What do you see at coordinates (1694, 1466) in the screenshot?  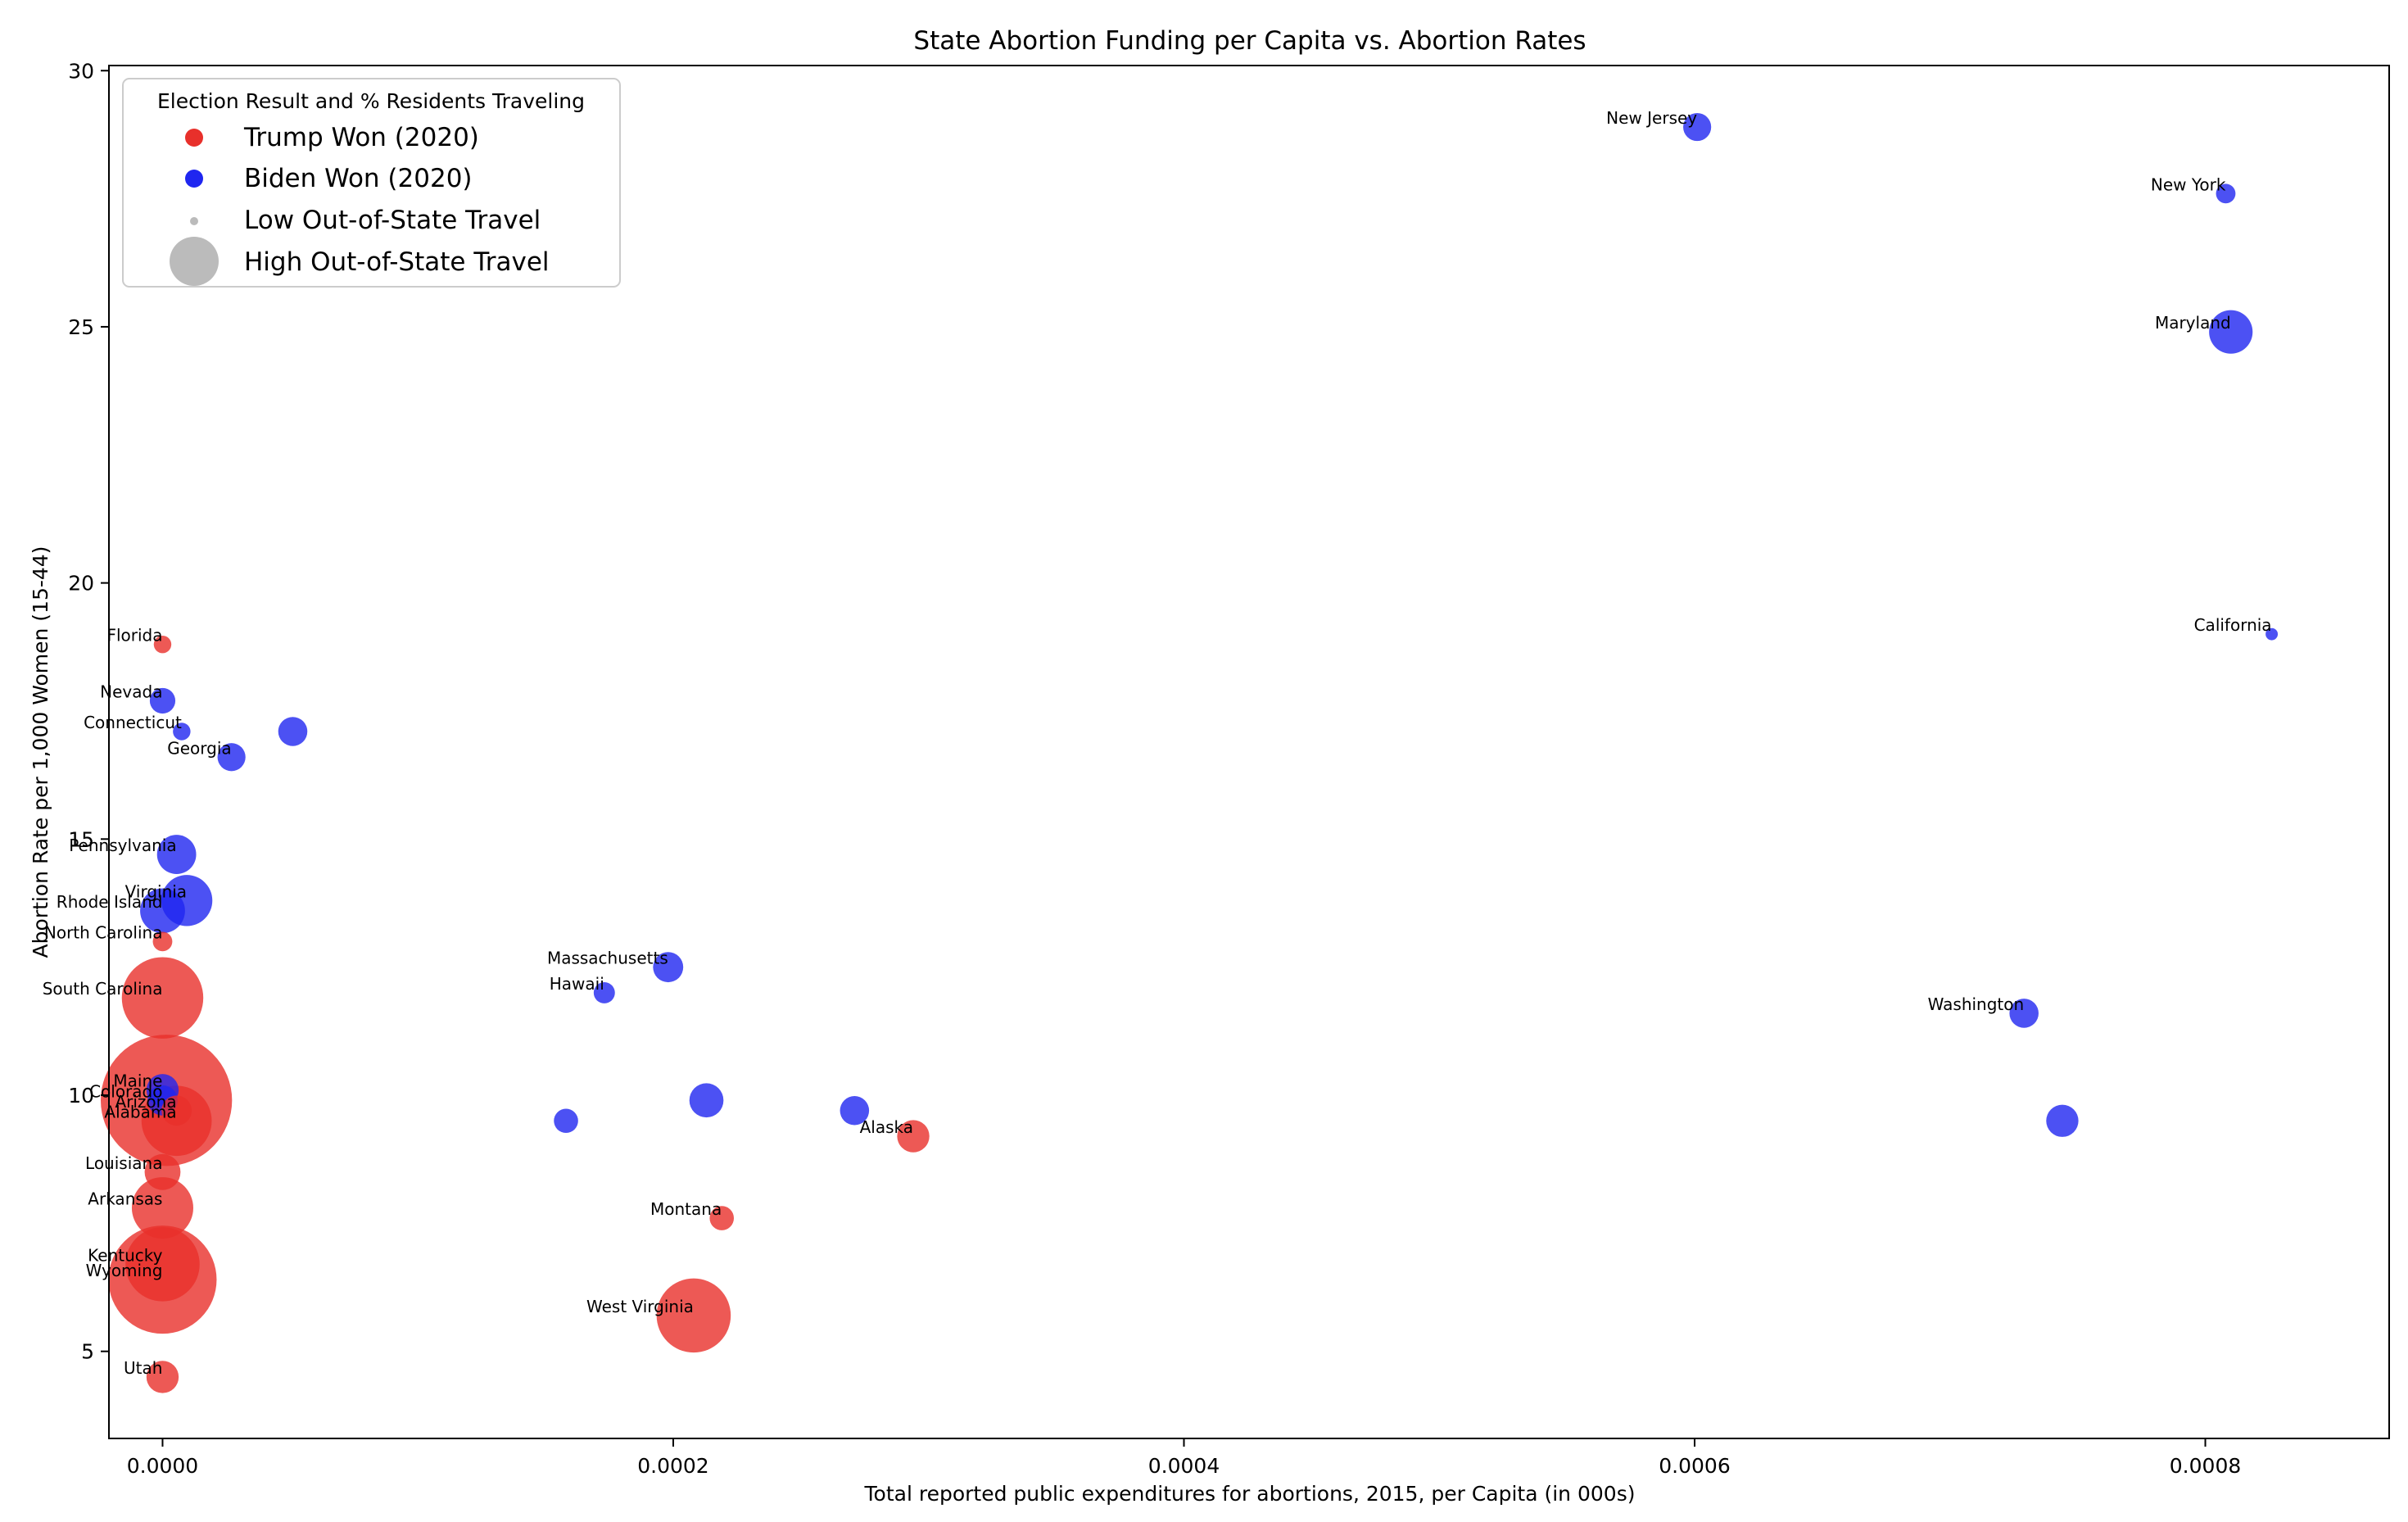 I see `x-tick-label: 0.0006` at bounding box center [1694, 1466].